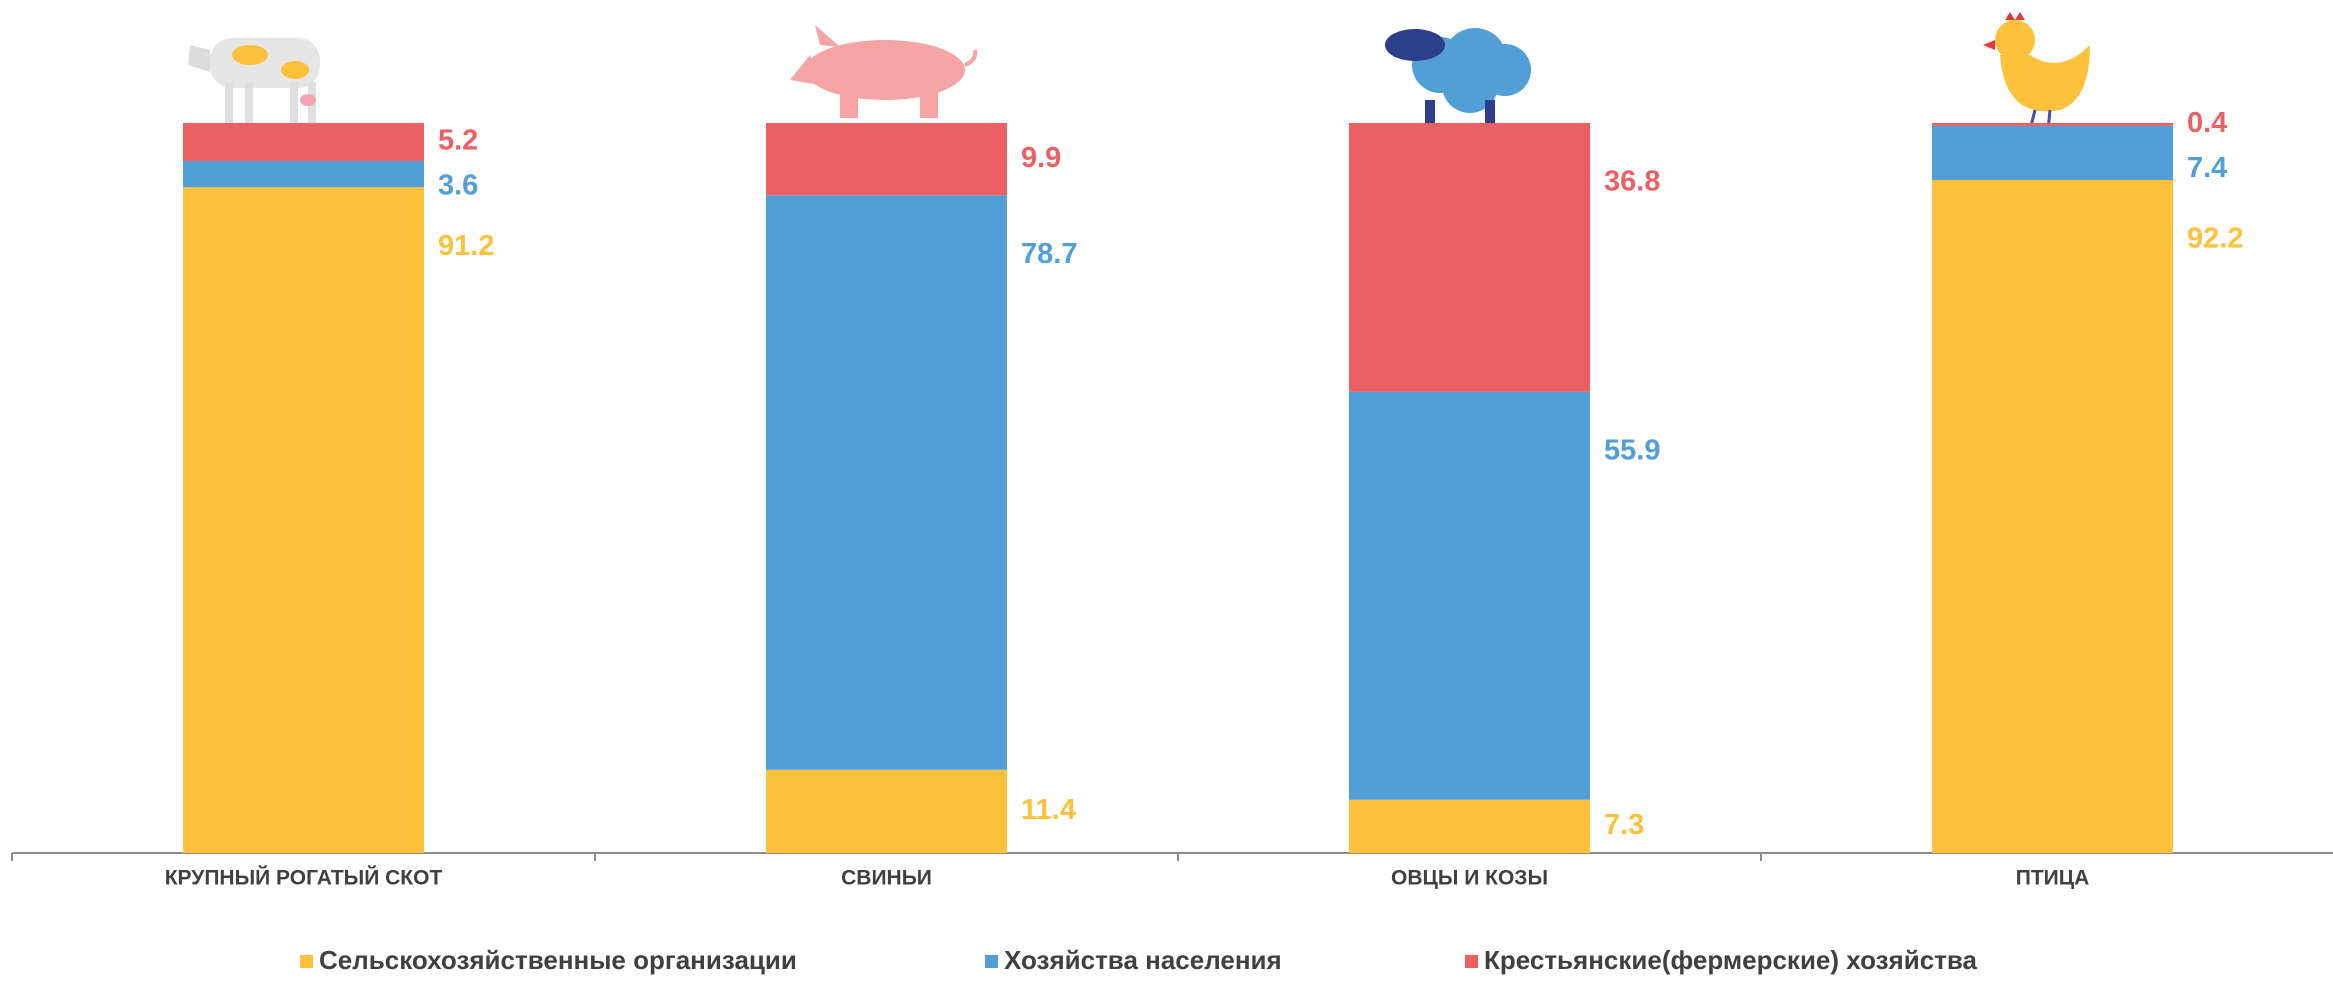 The image size is (2333, 983). What do you see at coordinates (1632, 182) in the screenshot?
I see `data-label: 36.8` at bounding box center [1632, 182].